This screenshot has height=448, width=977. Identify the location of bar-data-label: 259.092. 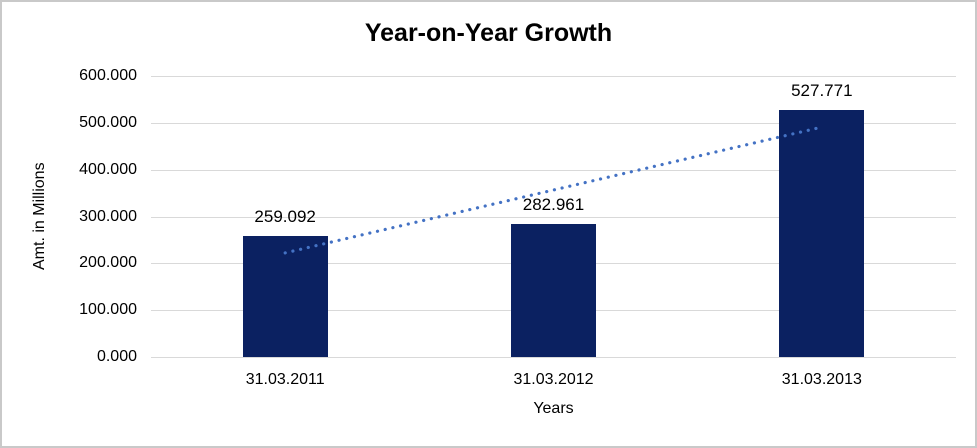
(285, 216).